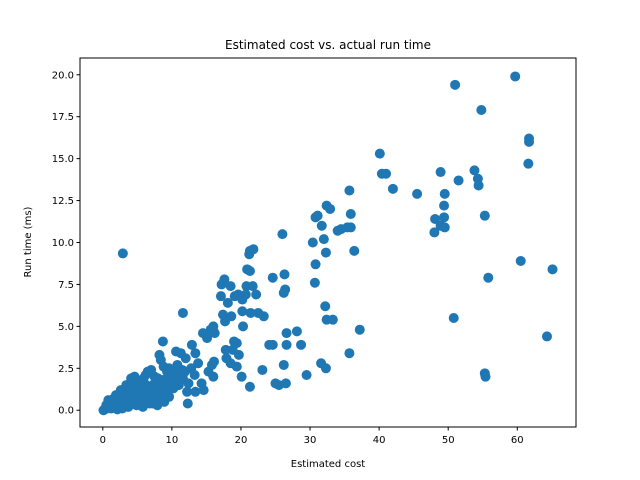 The height and width of the screenshot is (480, 640). What do you see at coordinates (63, 159) in the screenshot?
I see `y-tick-label: 15.0` at bounding box center [63, 159].